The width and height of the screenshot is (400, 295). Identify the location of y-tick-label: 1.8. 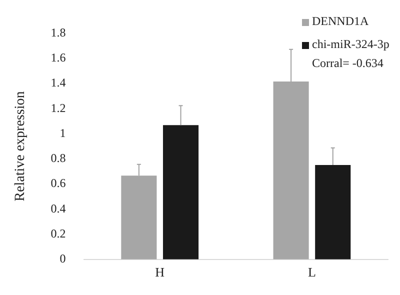
(58, 32).